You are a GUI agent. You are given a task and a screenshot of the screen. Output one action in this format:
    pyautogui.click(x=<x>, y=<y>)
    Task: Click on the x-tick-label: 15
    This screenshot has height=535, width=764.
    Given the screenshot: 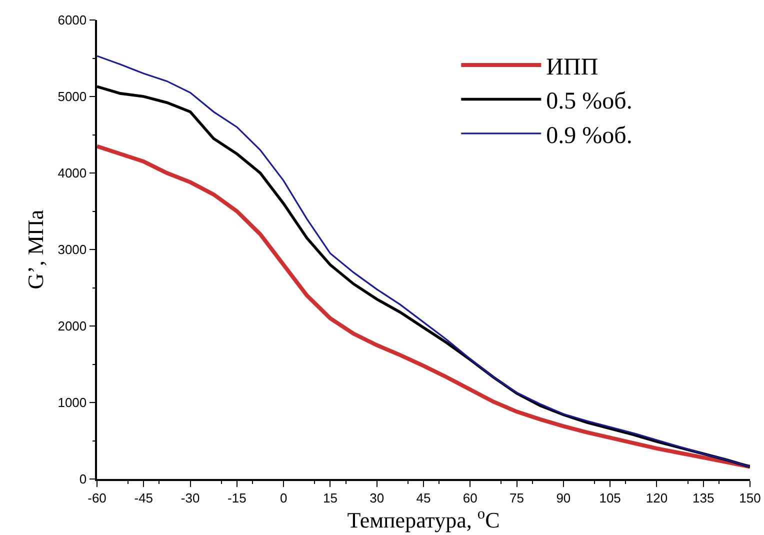 What is the action you would take?
    pyautogui.click(x=330, y=498)
    